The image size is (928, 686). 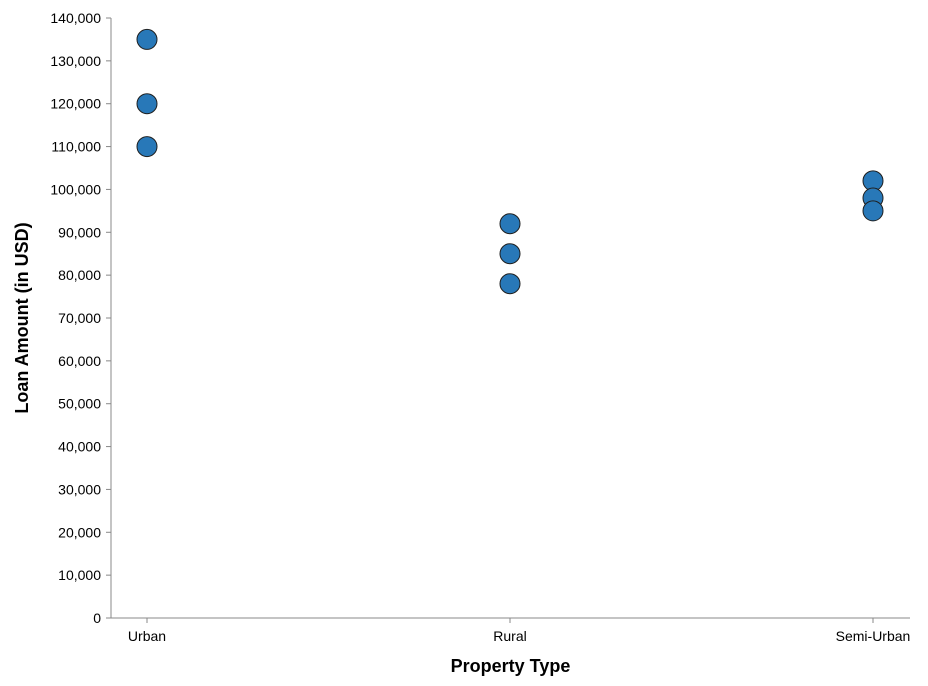 What do you see at coordinates (79, 275) in the screenshot?
I see `y-tick-label: 80,000` at bounding box center [79, 275].